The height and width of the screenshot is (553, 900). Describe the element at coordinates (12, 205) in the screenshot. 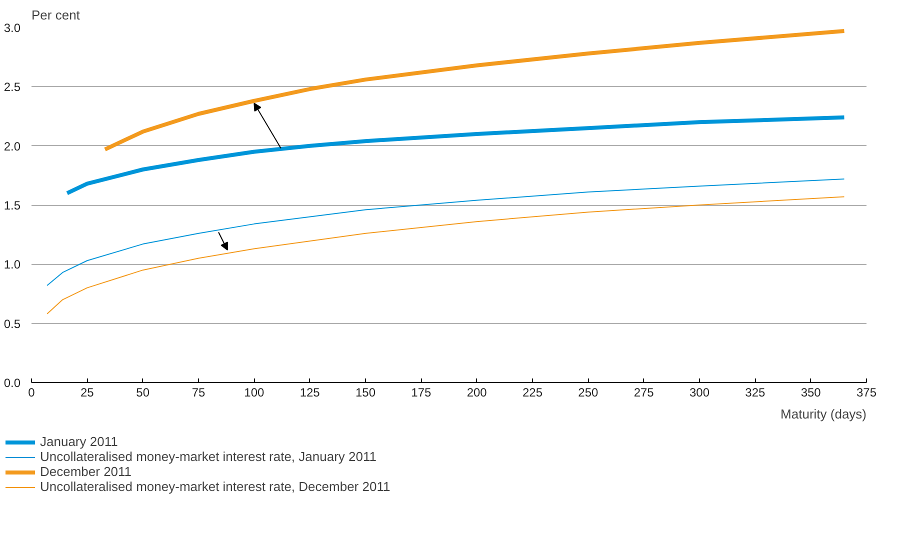

I see `y-tick-label: 1.5` at that location.